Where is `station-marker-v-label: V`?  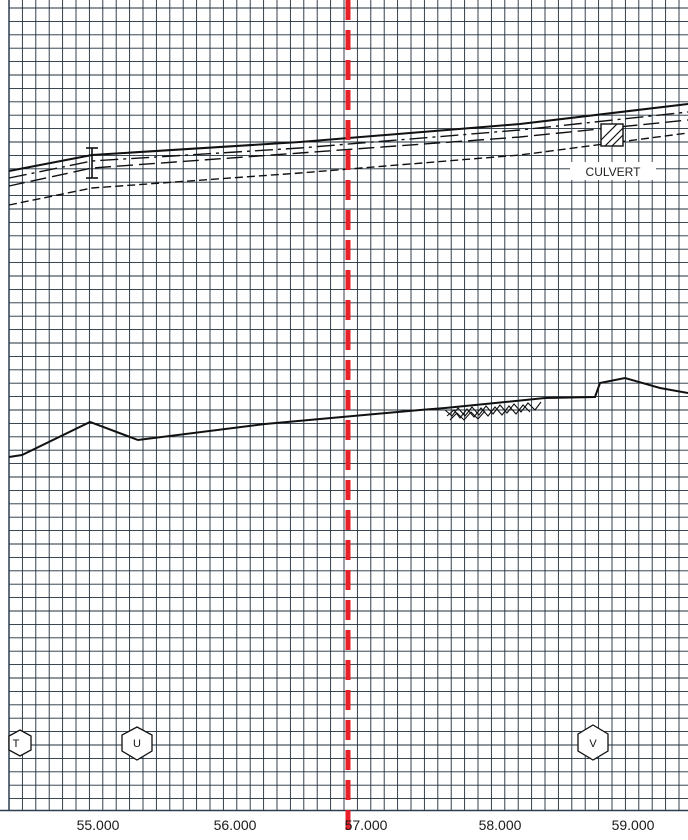 station-marker-v-label: V is located at coordinates (593, 744).